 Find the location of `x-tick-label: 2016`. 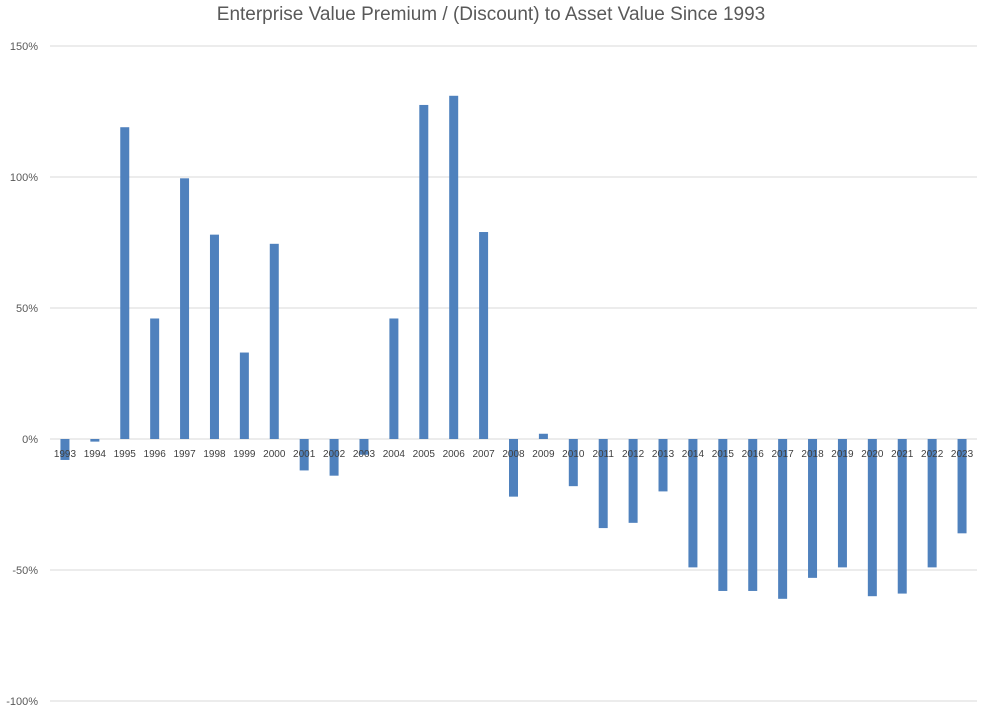

x-tick-label: 2016 is located at coordinates (753, 454).